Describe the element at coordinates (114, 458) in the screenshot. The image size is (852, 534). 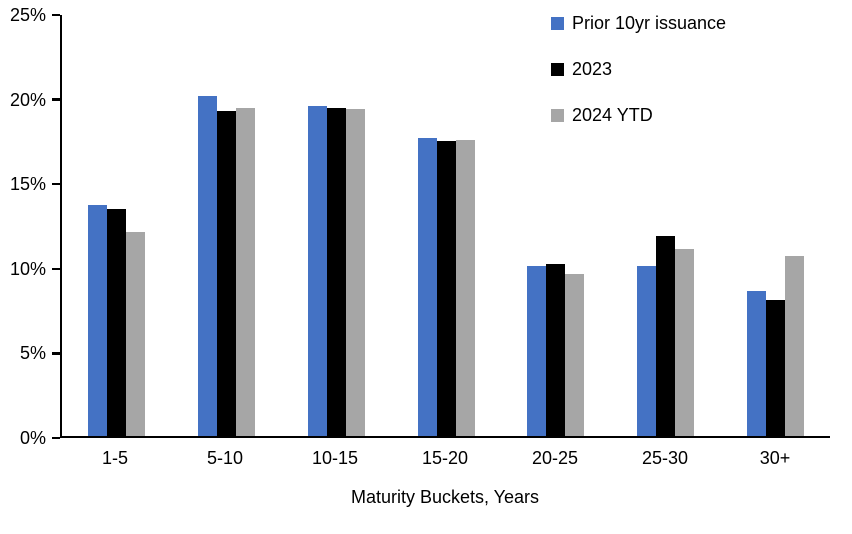
I see `x-tick-label: 1-5` at that location.